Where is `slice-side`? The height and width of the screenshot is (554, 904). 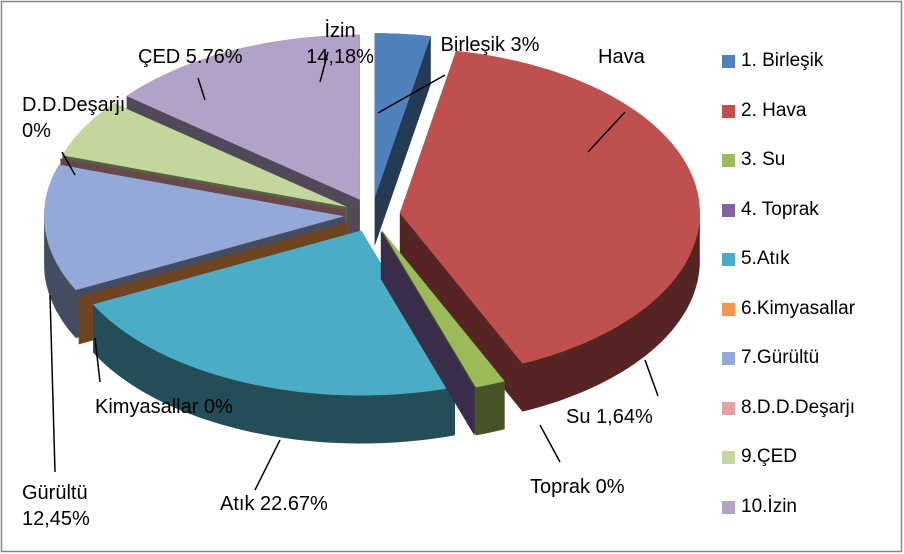
slice-side is located at coordinates (427, 333).